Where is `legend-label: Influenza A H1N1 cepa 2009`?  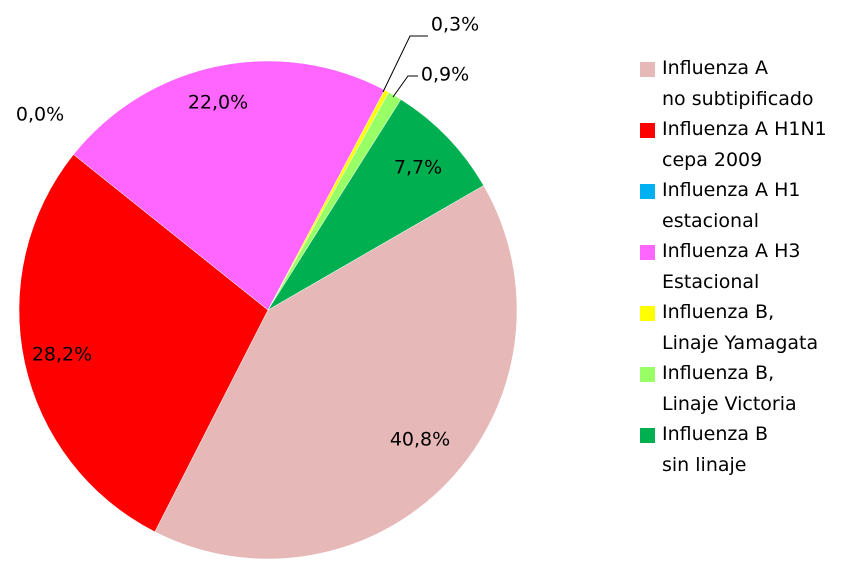
legend-label: Influenza A H1N1 cepa 2009 is located at coordinates (744, 144).